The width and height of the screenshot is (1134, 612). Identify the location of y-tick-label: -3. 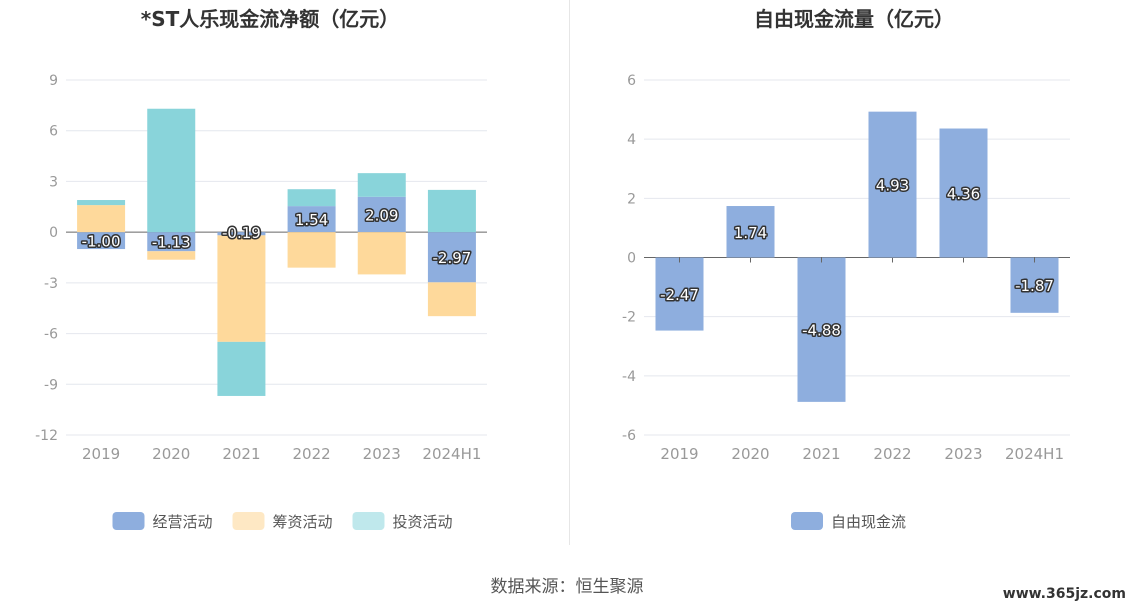
(51, 284).